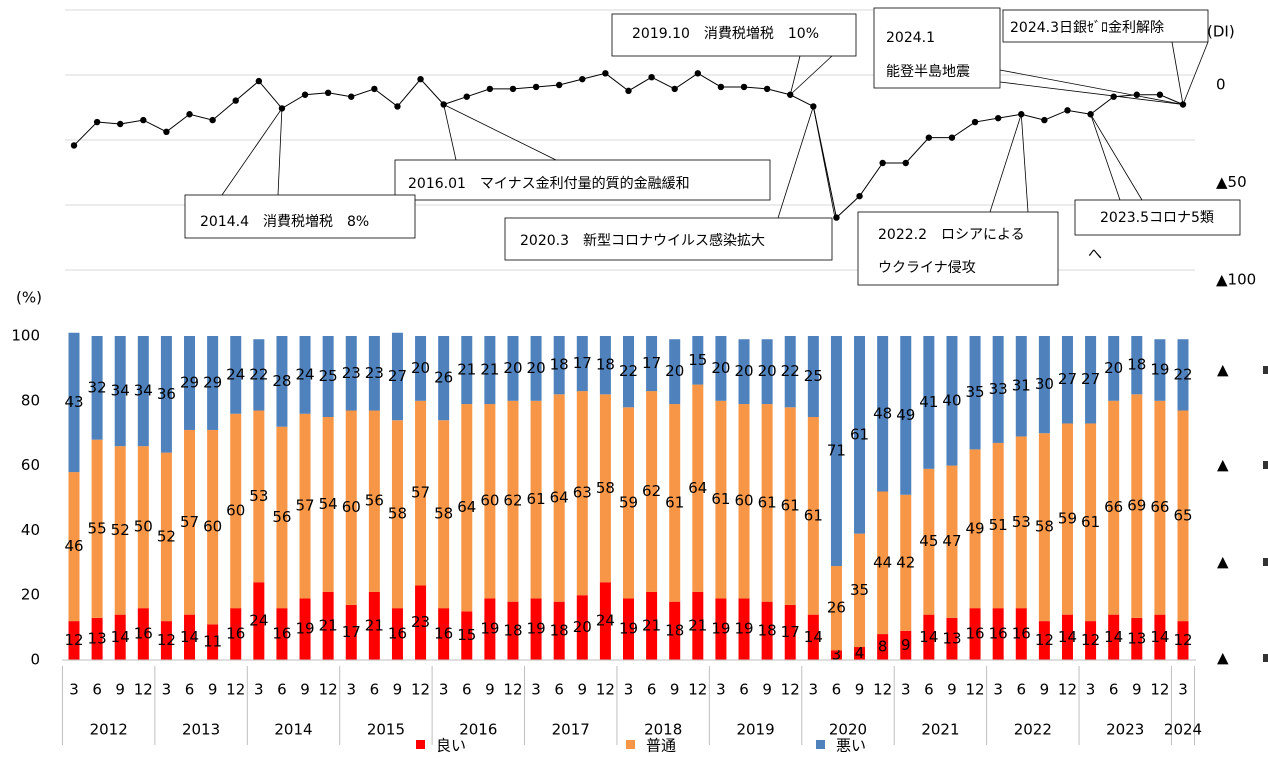 The image size is (1268, 758). What do you see at coordinates (811, 75) in the screenshot?
I see `annotation-leader` at bounding box center [811, 75].